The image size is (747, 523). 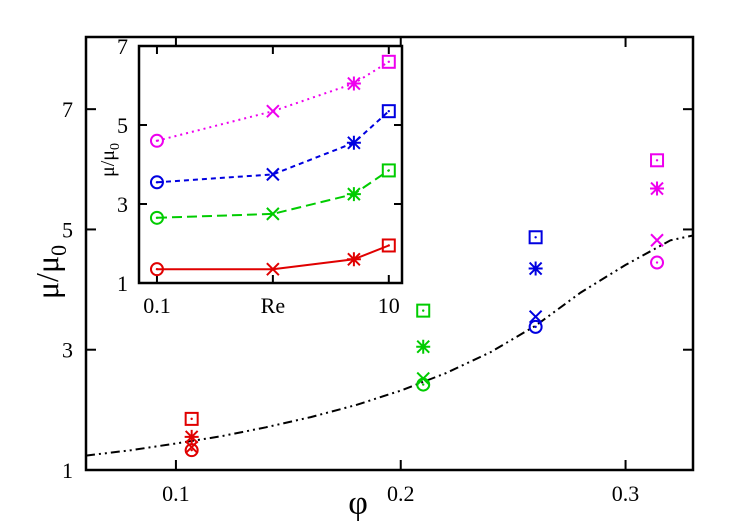 I want to click on main-x-tick-label: 0.3, so click(x=626, y=493).